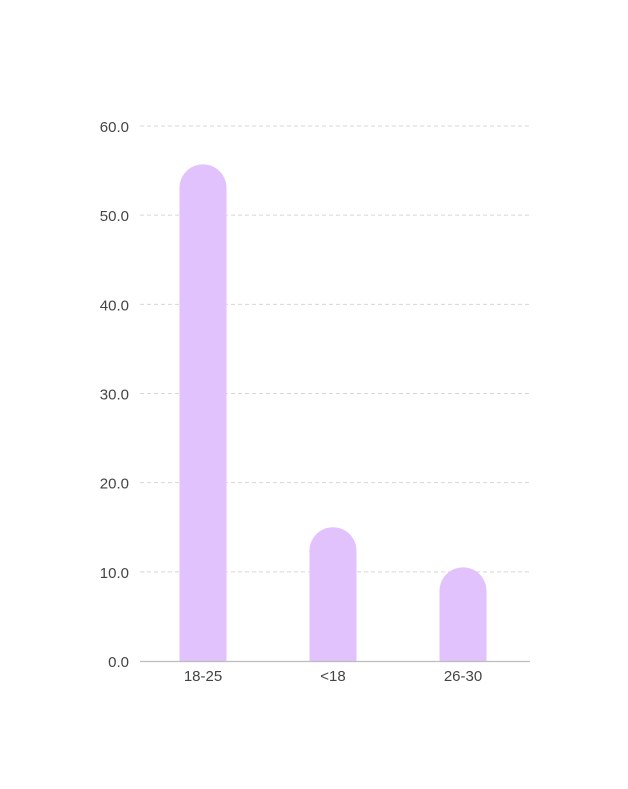  Describe the element at coordinates (114, 573) in the screenshot. I see `y-tick-label: 10.0` at that location.